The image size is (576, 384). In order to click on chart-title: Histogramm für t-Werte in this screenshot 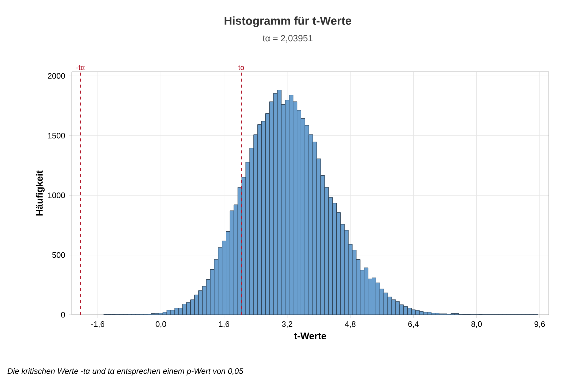, I will do `click(288, 22)`.